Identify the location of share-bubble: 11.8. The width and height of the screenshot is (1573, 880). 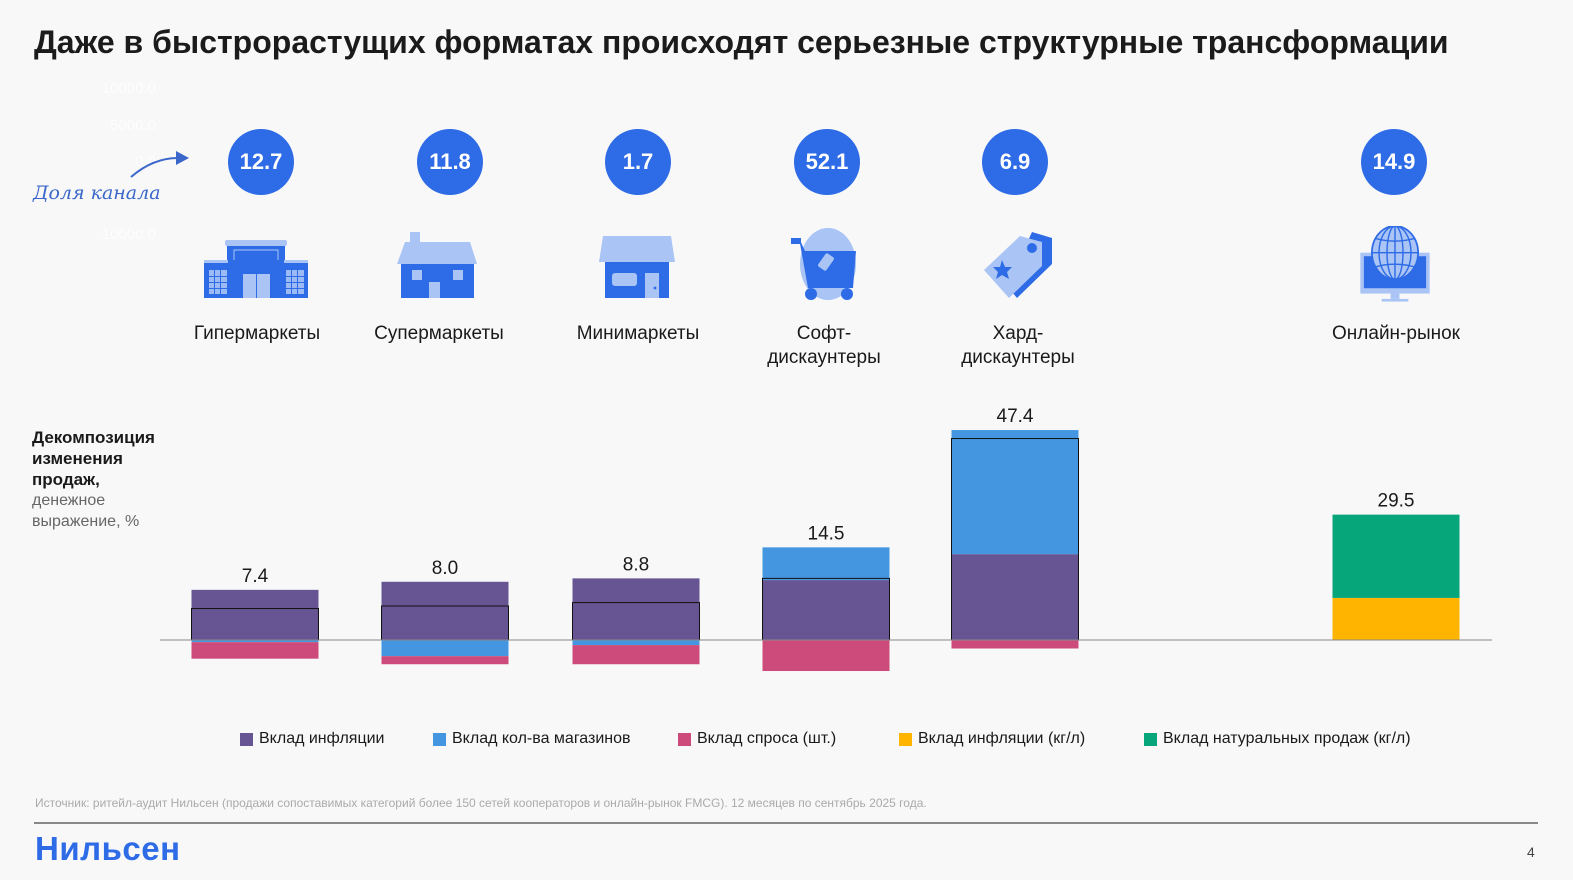
(450, 162).